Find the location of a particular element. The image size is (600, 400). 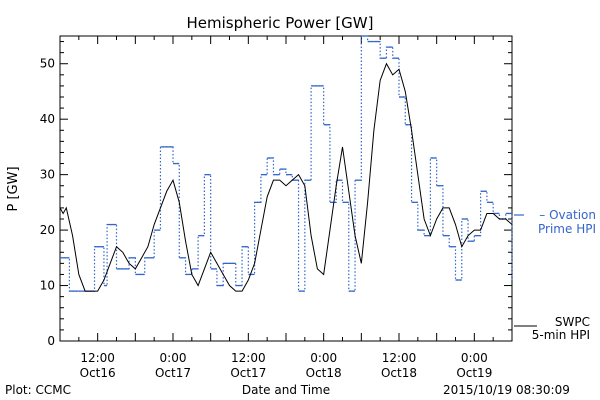

y-axis-label: P [GW] is located at coordinates (13, 188).